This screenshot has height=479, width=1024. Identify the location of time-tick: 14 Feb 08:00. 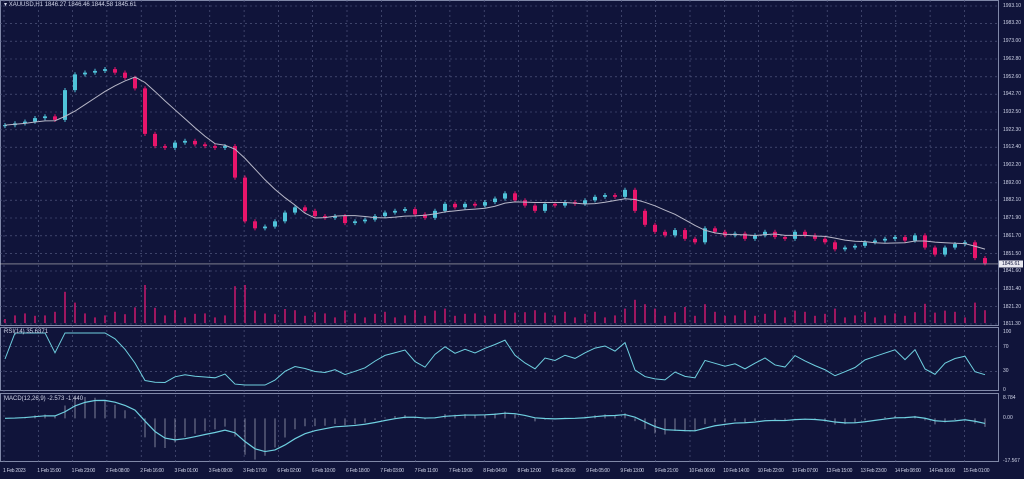
(907, 471).